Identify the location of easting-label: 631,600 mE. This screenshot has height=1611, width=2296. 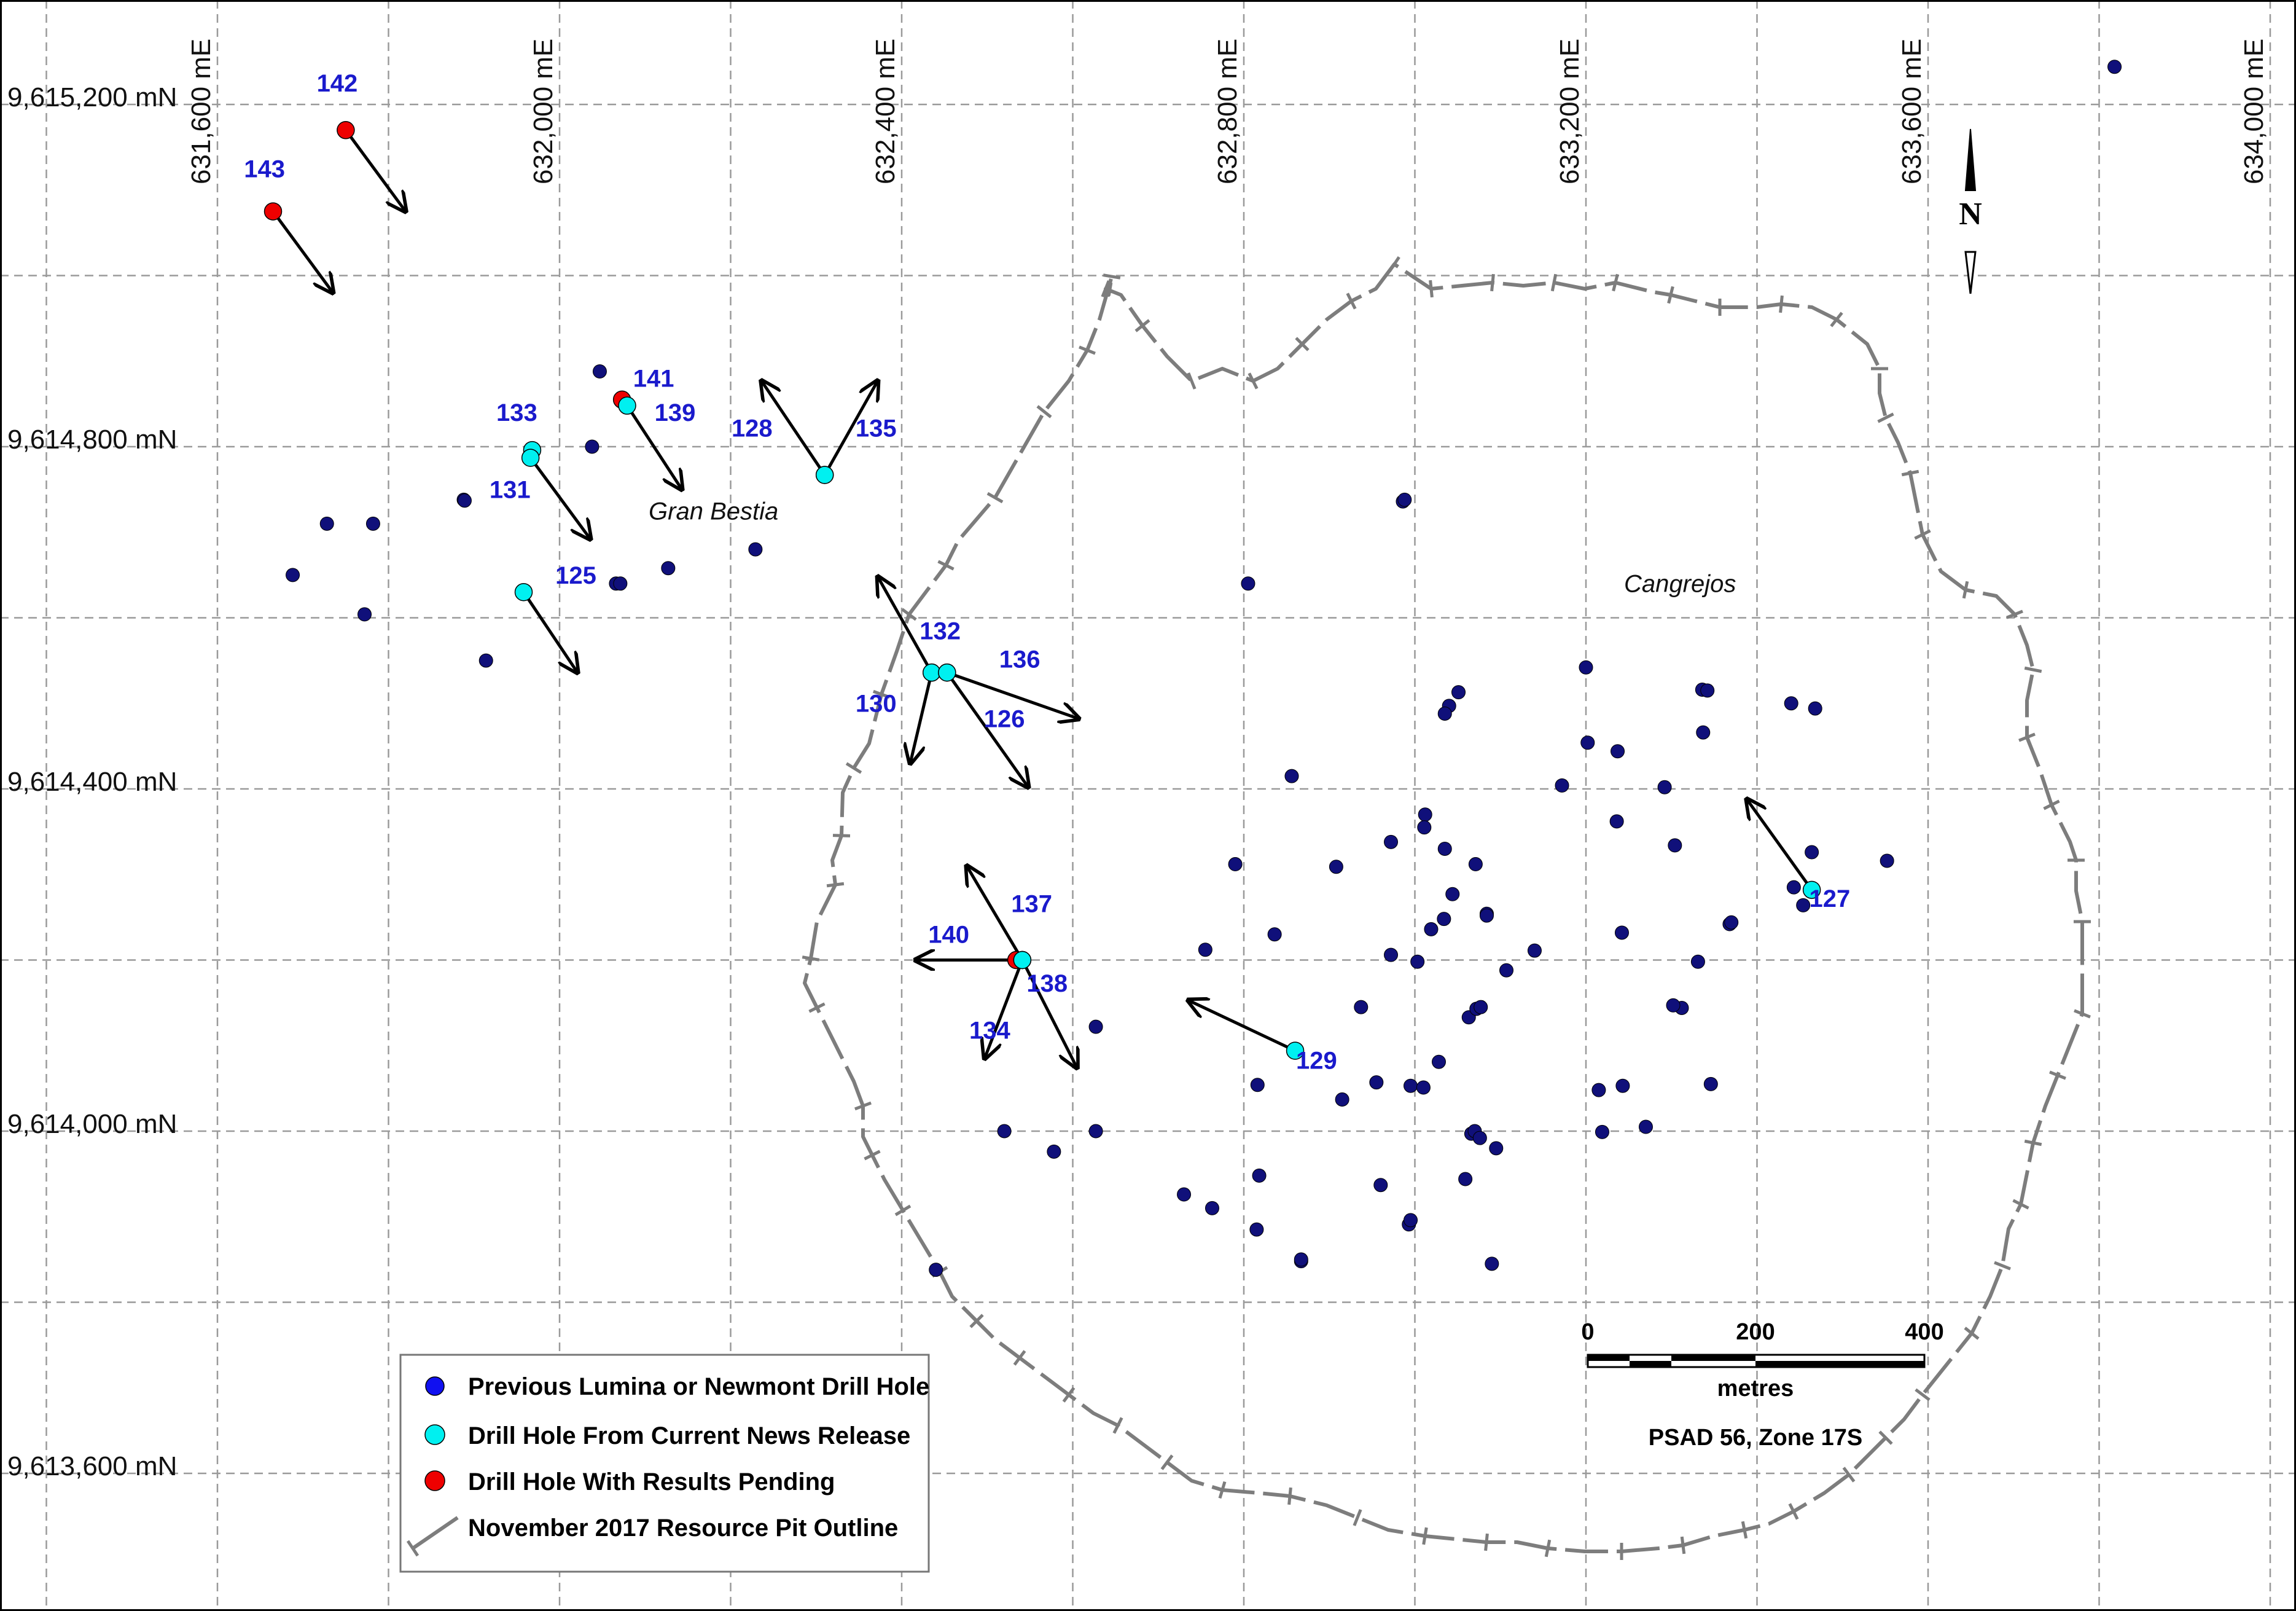
(201, 111).